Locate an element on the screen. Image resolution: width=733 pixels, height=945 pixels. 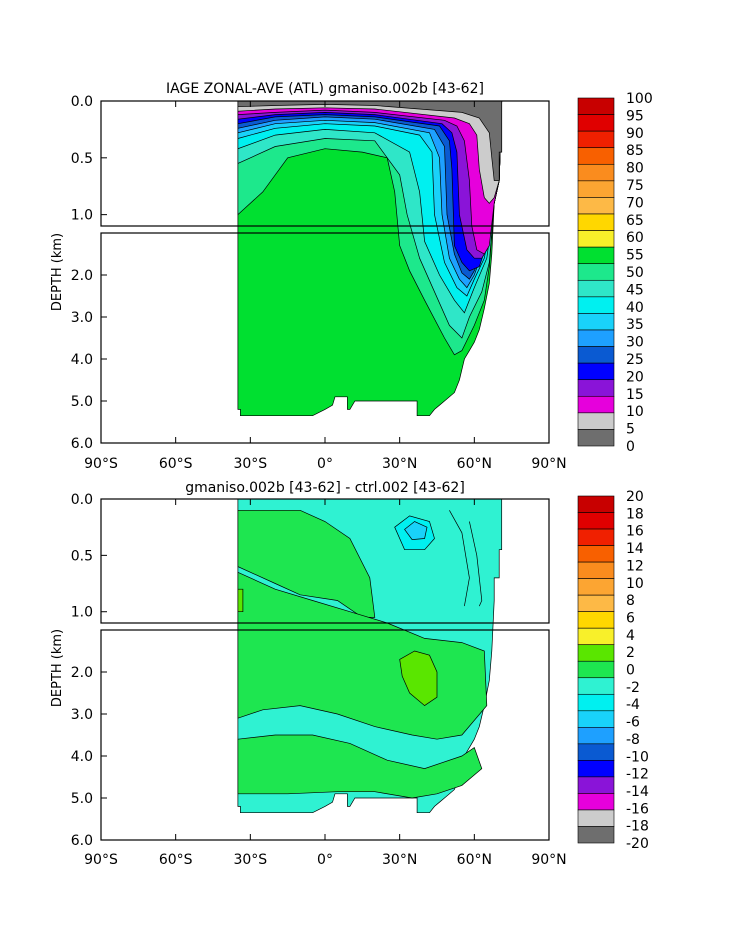
colorbar-label: 65 is located at coordinates (635, 221).